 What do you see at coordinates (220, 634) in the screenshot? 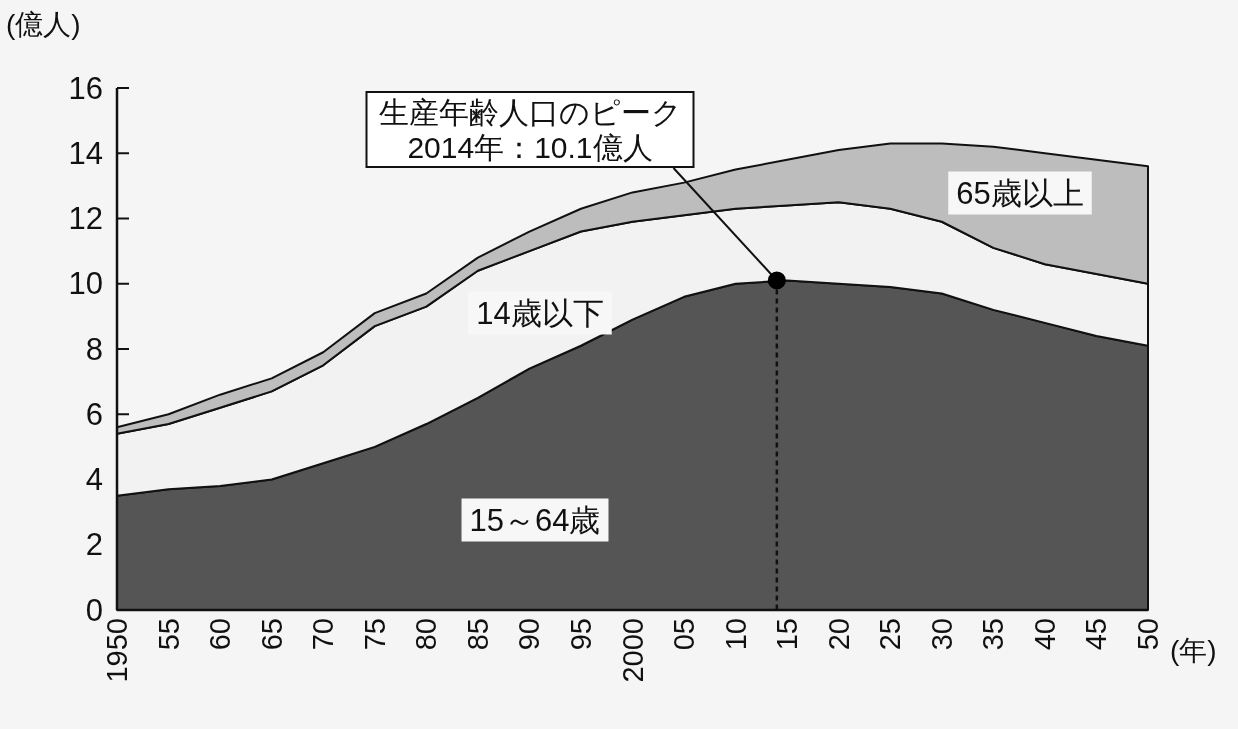
I see `x-tick-label: 60` at bounding box center [220, 634].